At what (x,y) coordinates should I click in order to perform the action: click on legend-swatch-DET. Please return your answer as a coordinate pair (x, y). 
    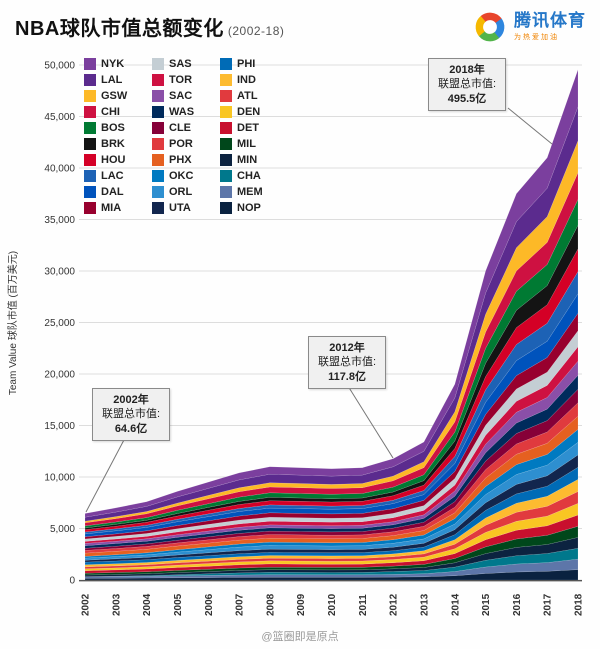
    Looking at the image, I should click on (226, 127).